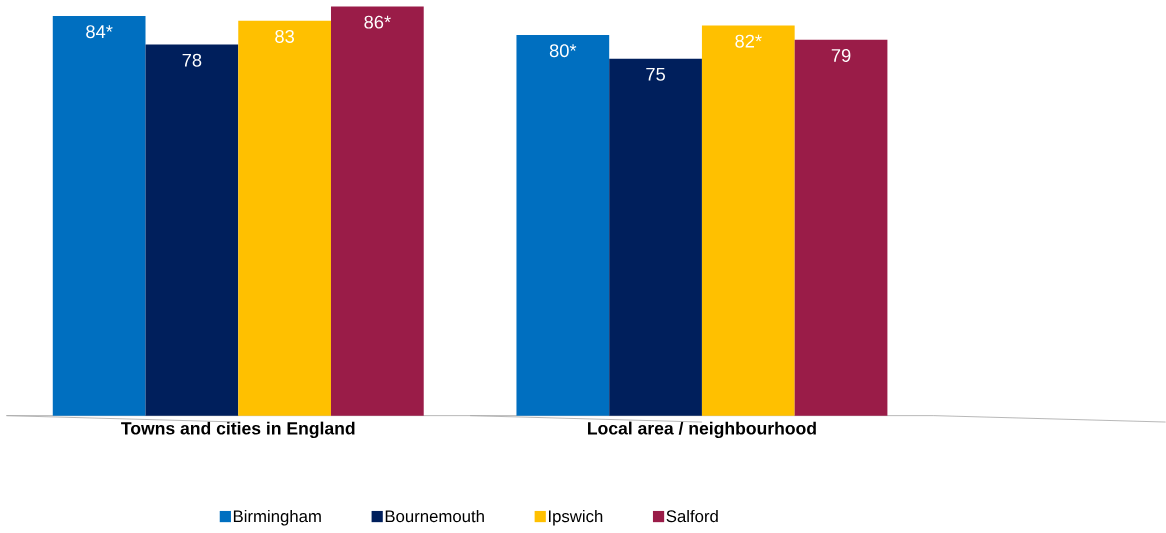  Describe the element at coordinates (434, 516) in the screenshot. I see `legend-label: Bournemouth` at that location.